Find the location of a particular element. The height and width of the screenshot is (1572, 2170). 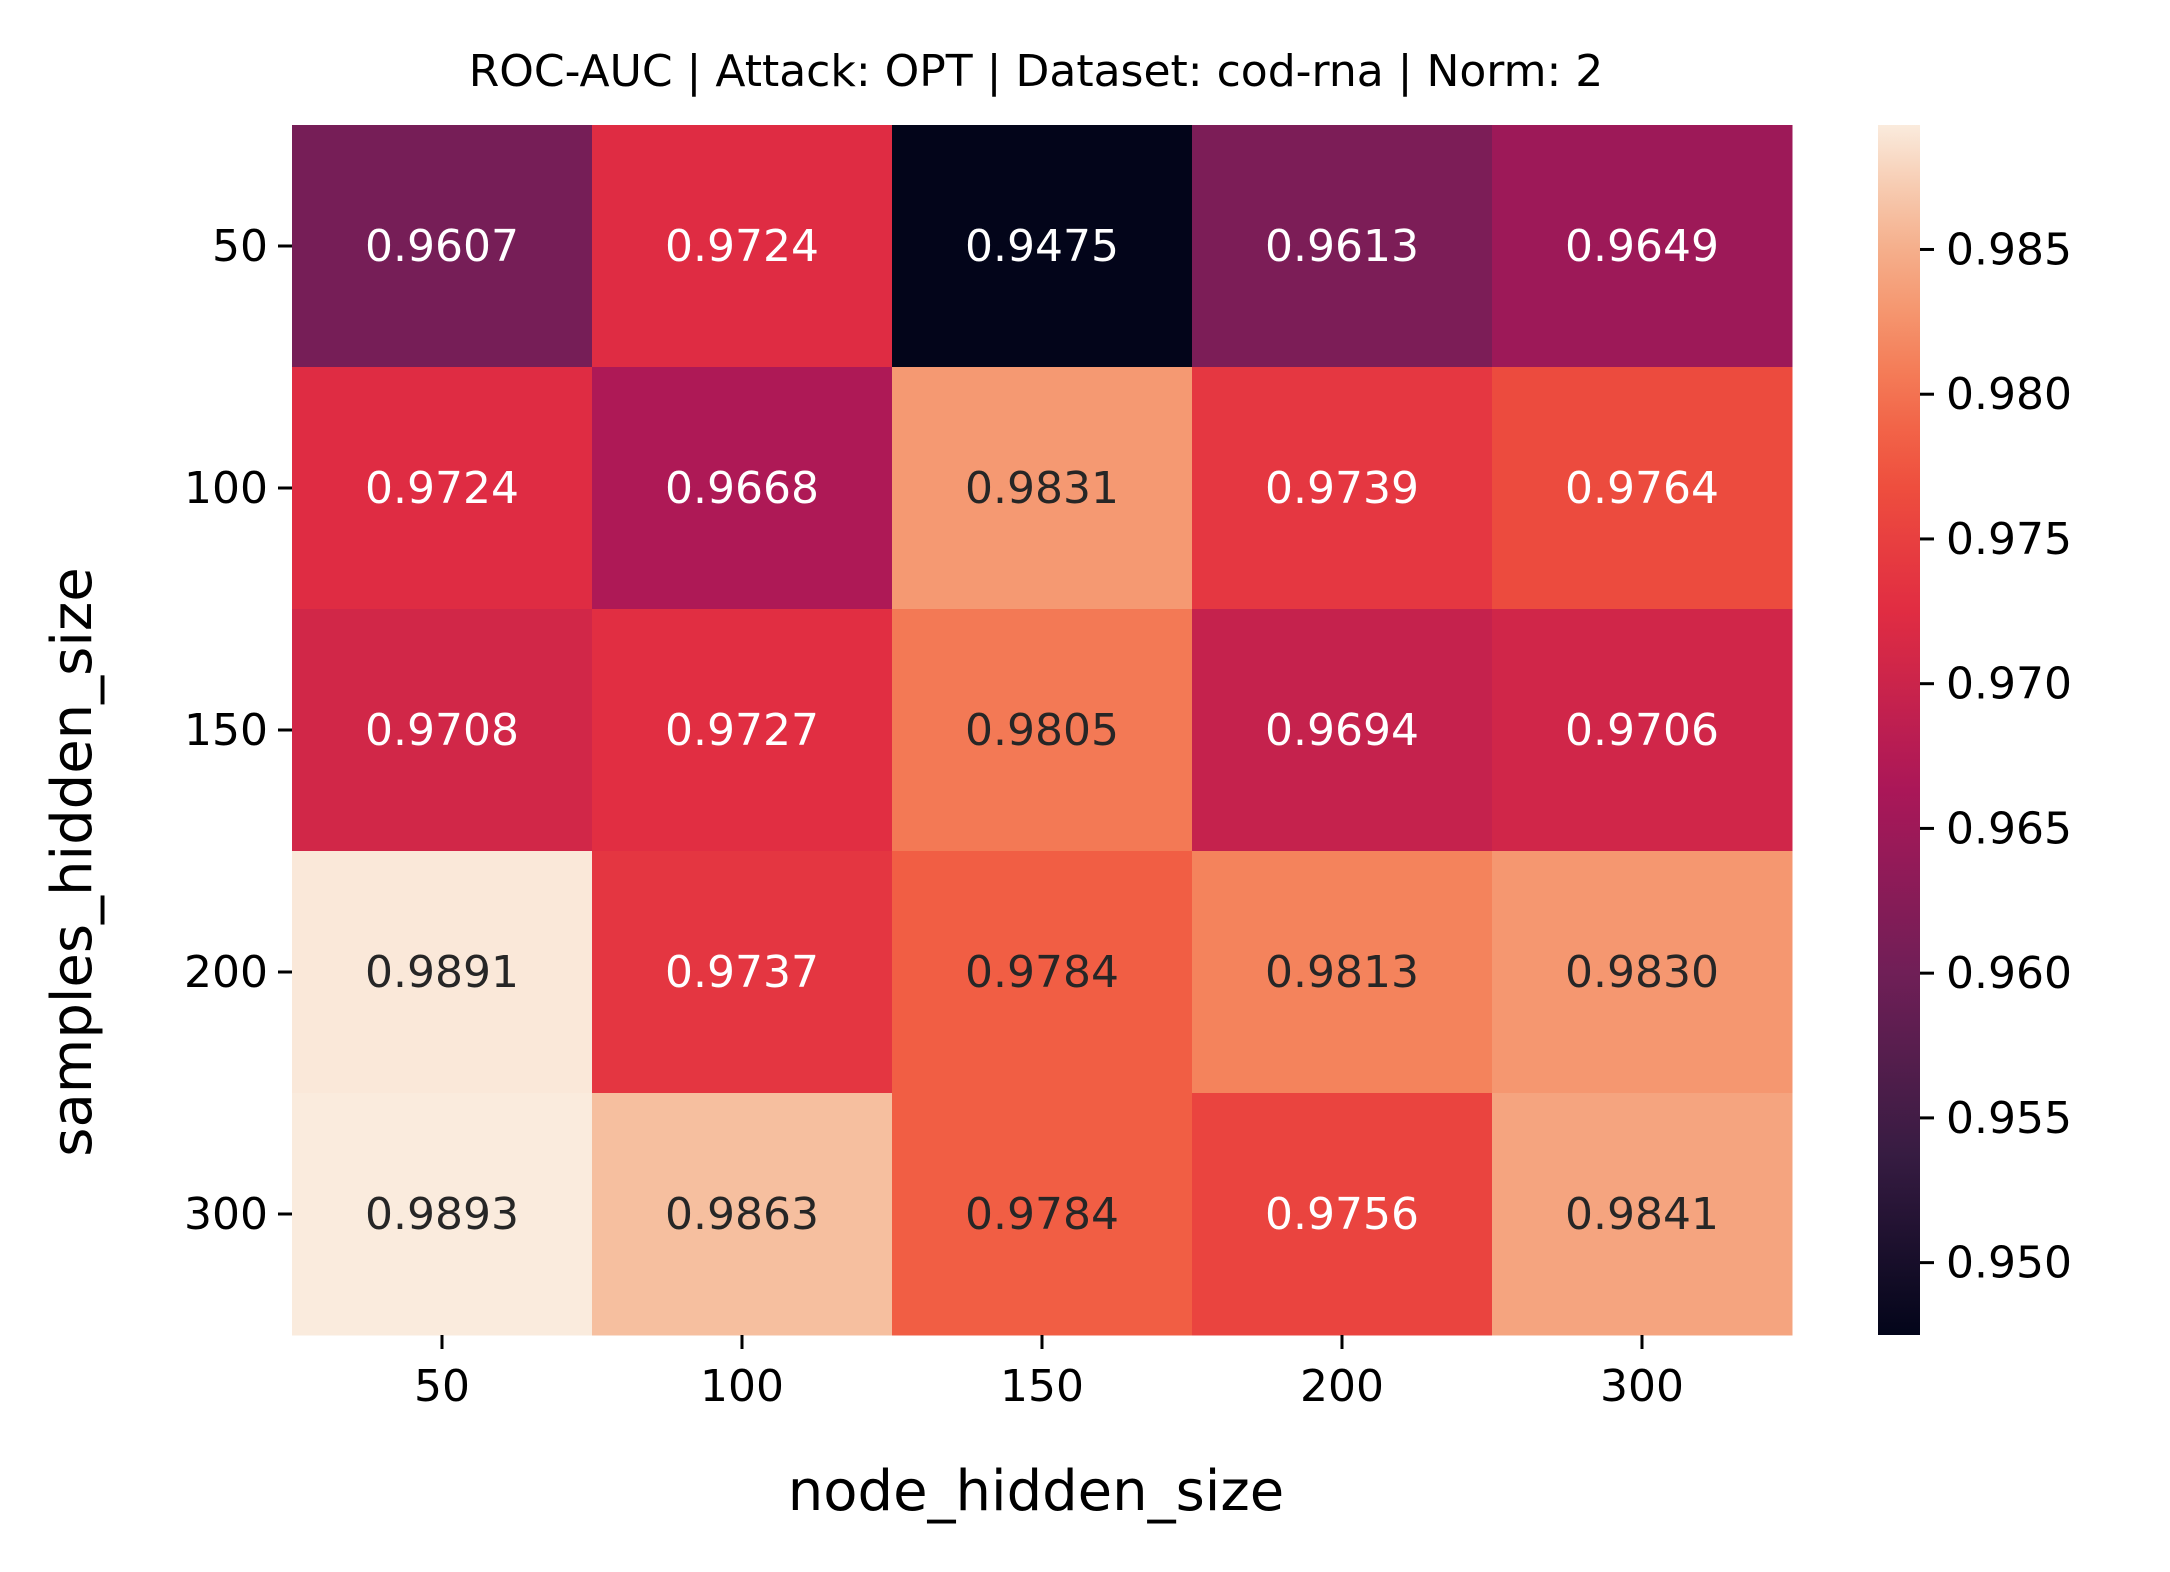

x-axis: 50 100 150 200 300 is located at coordinates (1049, 1373).